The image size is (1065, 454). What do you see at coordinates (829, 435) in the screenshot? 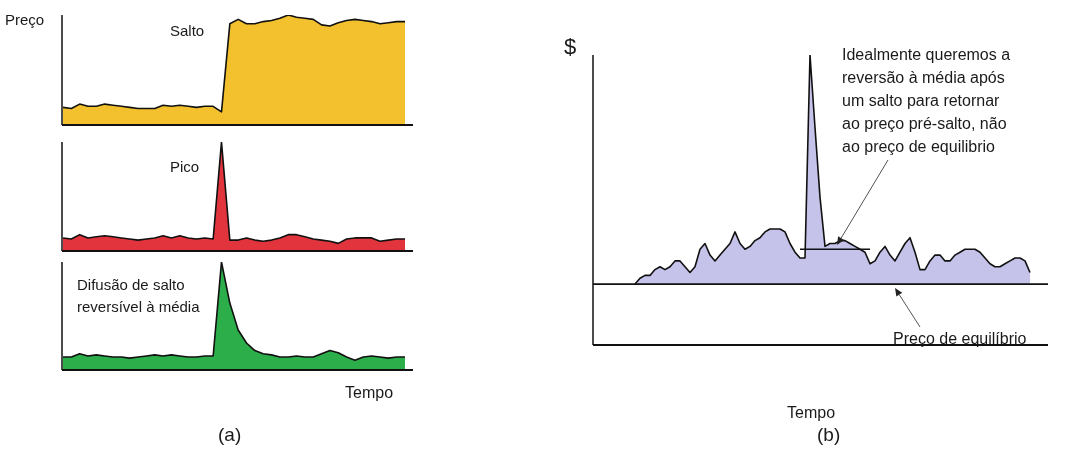
I see `text: (b)` at bounding box center [829, 435].